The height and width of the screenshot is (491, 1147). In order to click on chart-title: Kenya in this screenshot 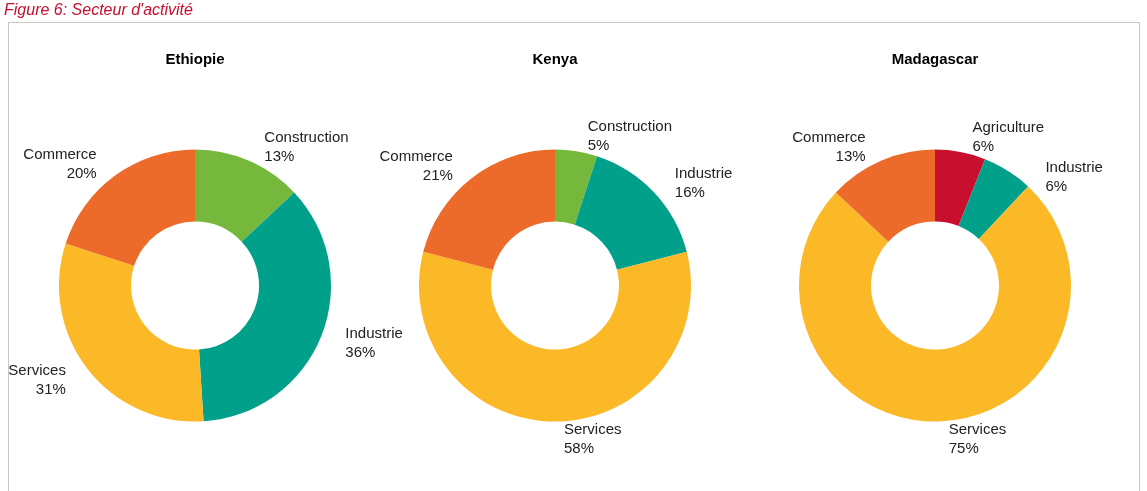, I will do `click(555, 58)`.